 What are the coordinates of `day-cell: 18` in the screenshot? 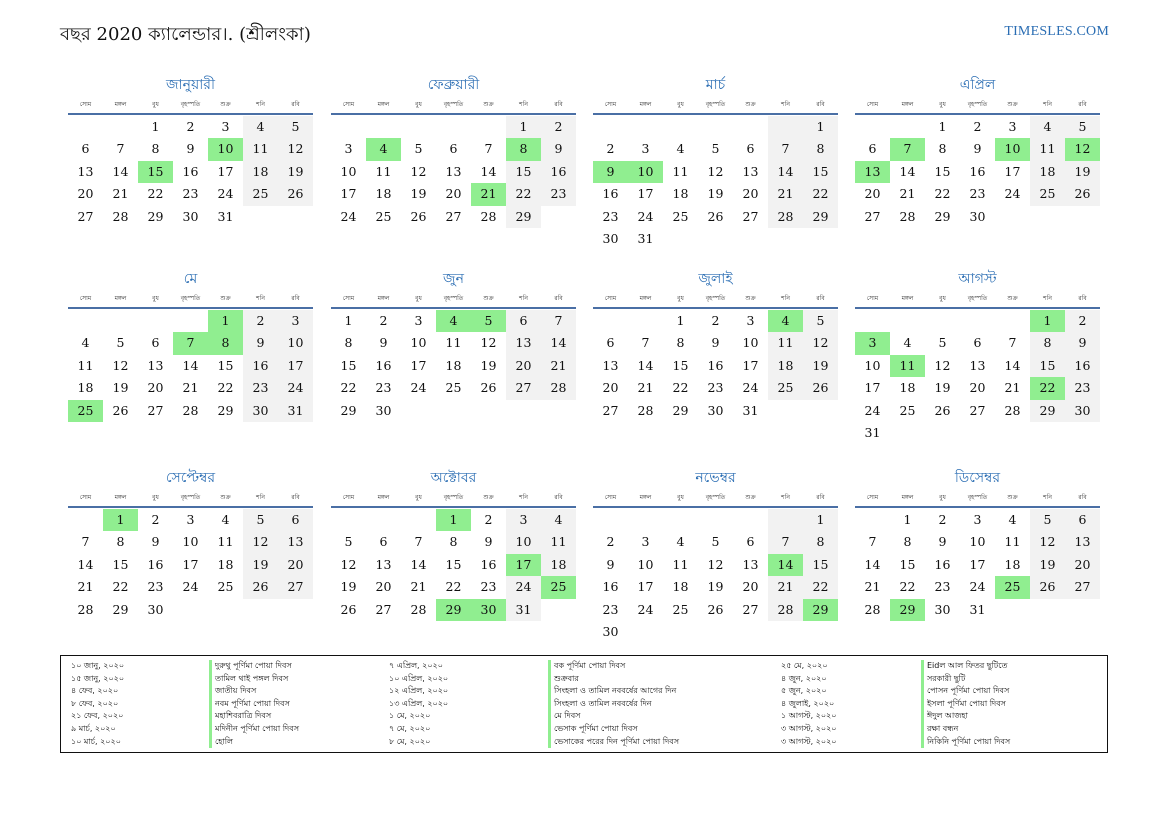 It's located at (1047, 172).